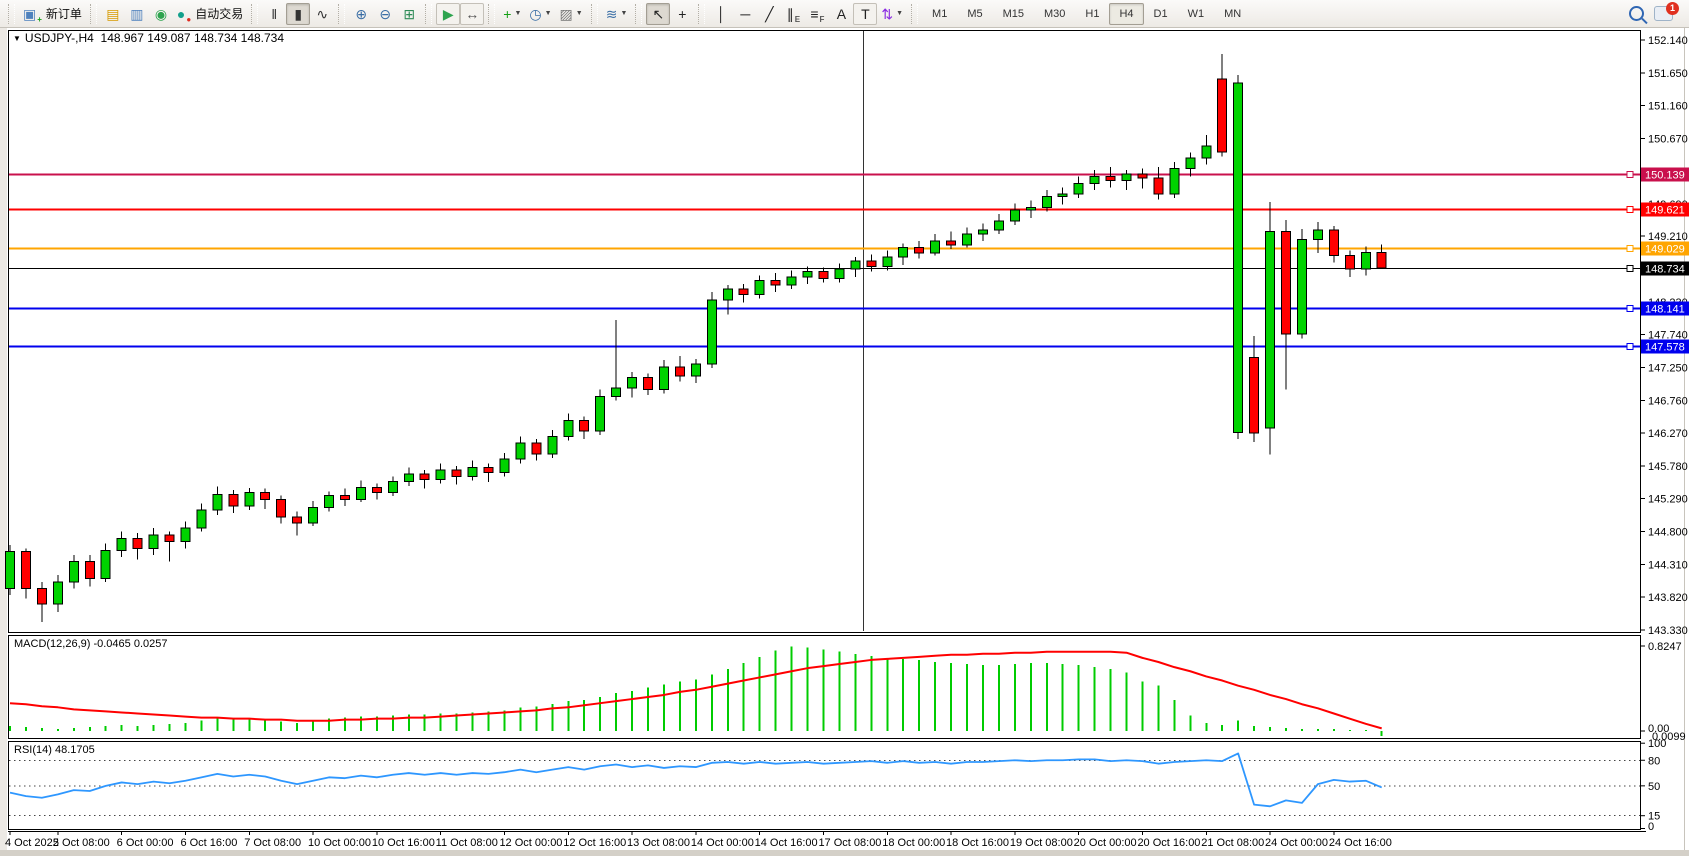  I want to click on macd-plot: 0.8247 0.000.0099, so click(847, 692).